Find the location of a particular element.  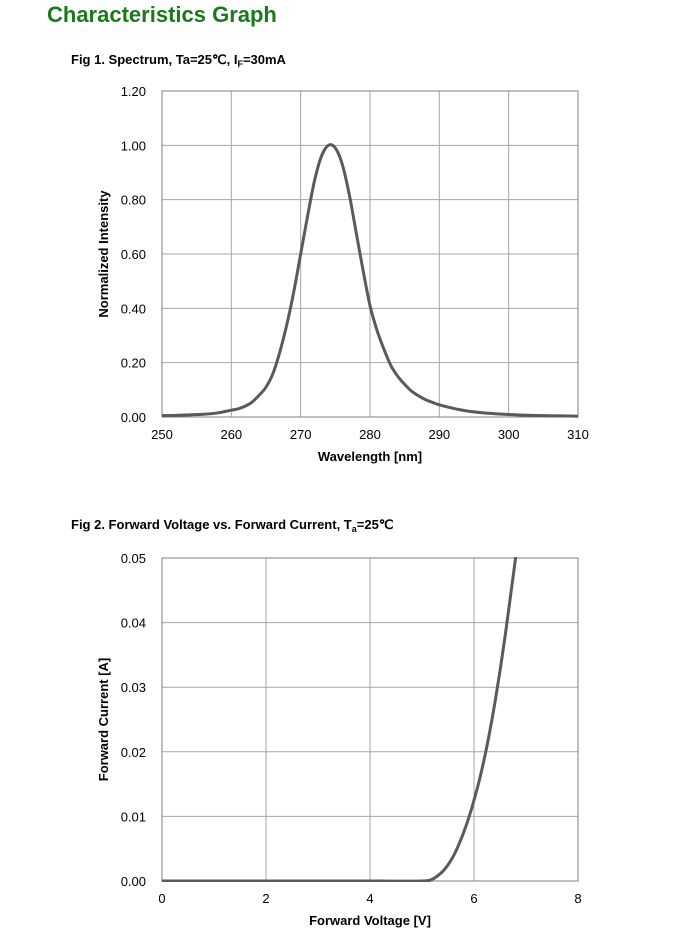

x-tick-label: 0 is located at coordinates (161, 898).